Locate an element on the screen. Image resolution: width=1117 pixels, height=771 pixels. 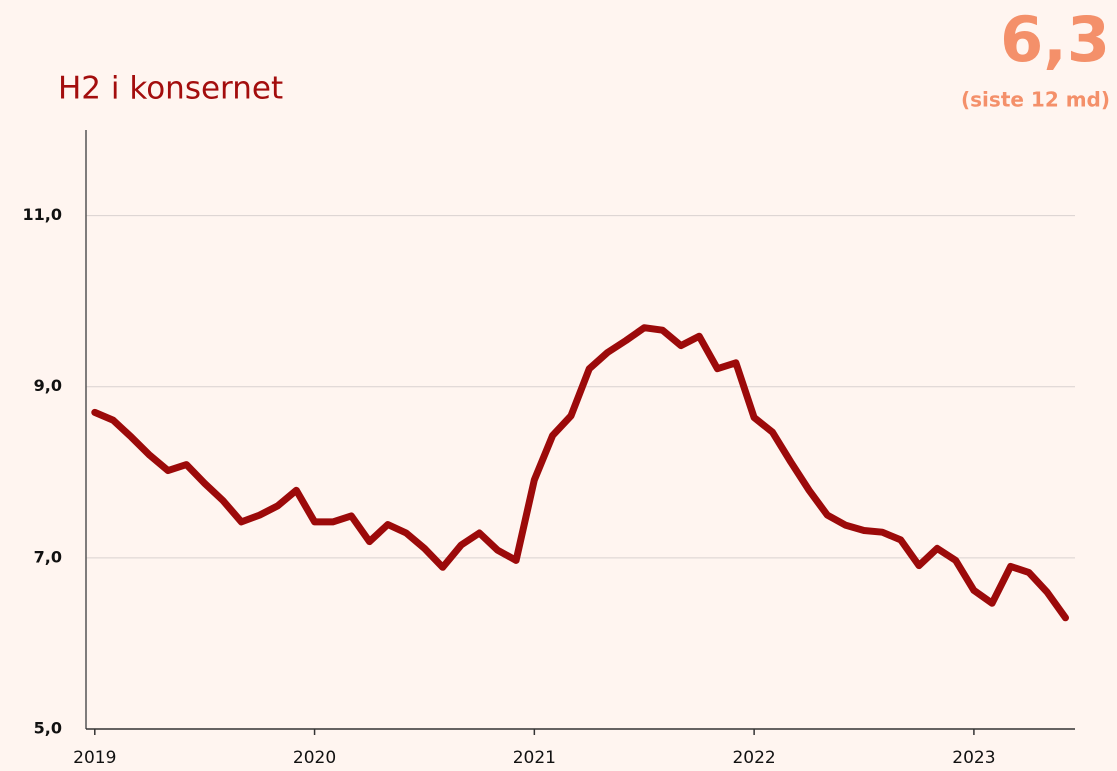
y-tick-label: 9,0 is located at coordinates (48, 385).